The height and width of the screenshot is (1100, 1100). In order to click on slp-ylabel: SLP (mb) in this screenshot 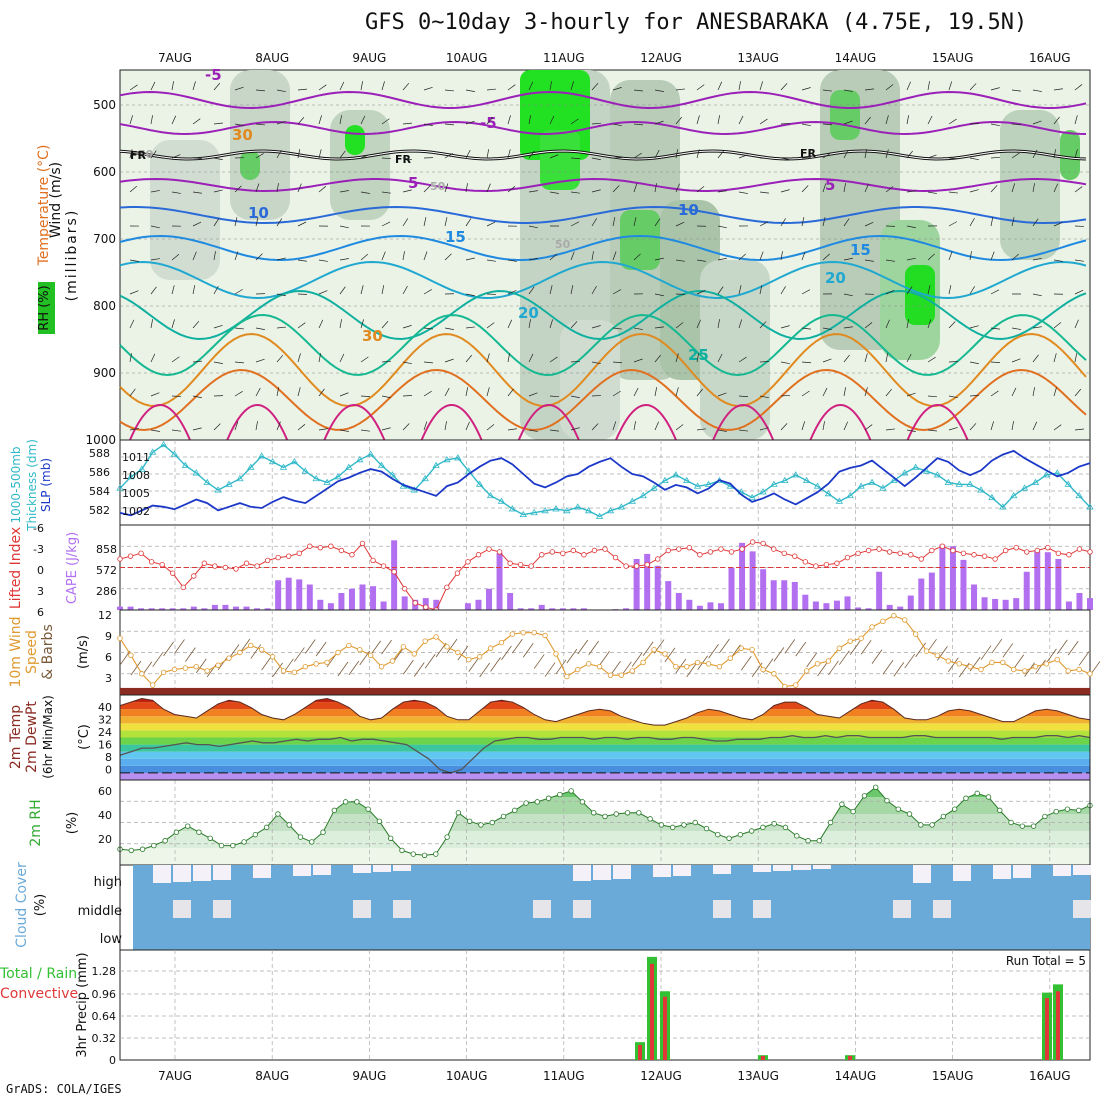, I will do `click(46, 485)`.